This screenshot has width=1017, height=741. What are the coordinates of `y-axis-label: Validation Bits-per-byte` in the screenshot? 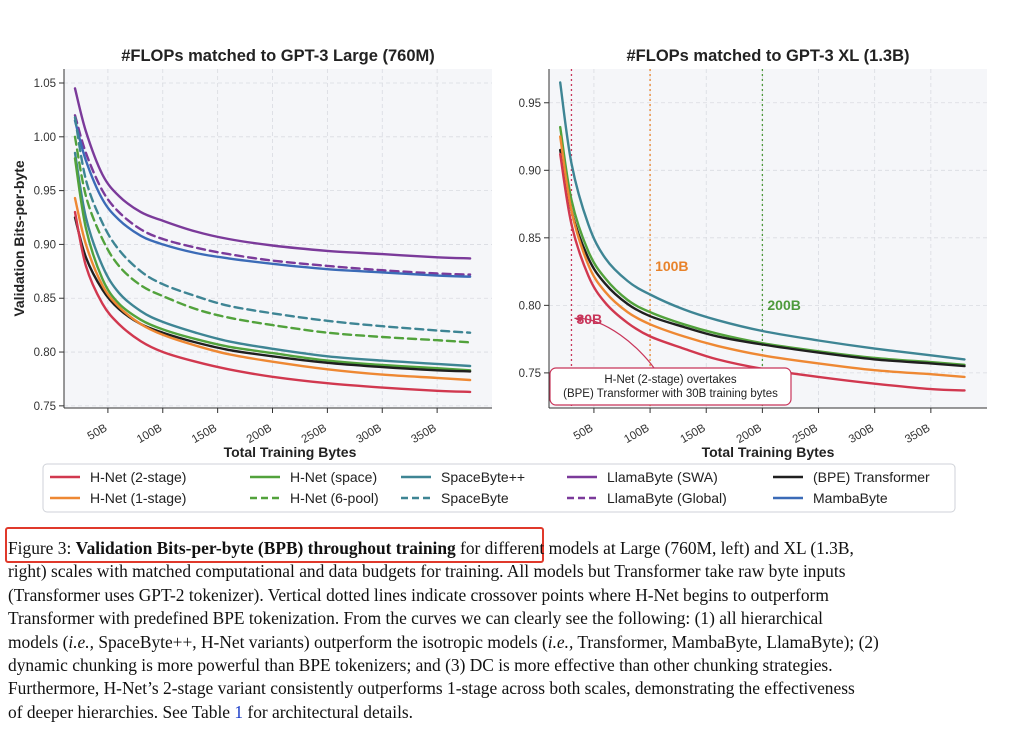 It's located at (19, 238).